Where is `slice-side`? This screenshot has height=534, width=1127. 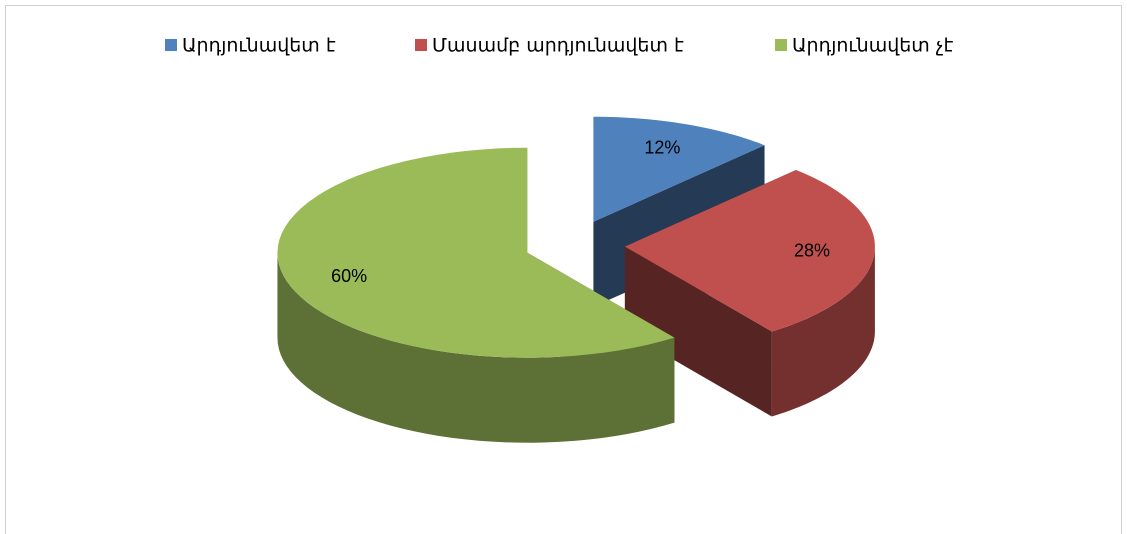
slice-side is located at coordinates (698, 331).